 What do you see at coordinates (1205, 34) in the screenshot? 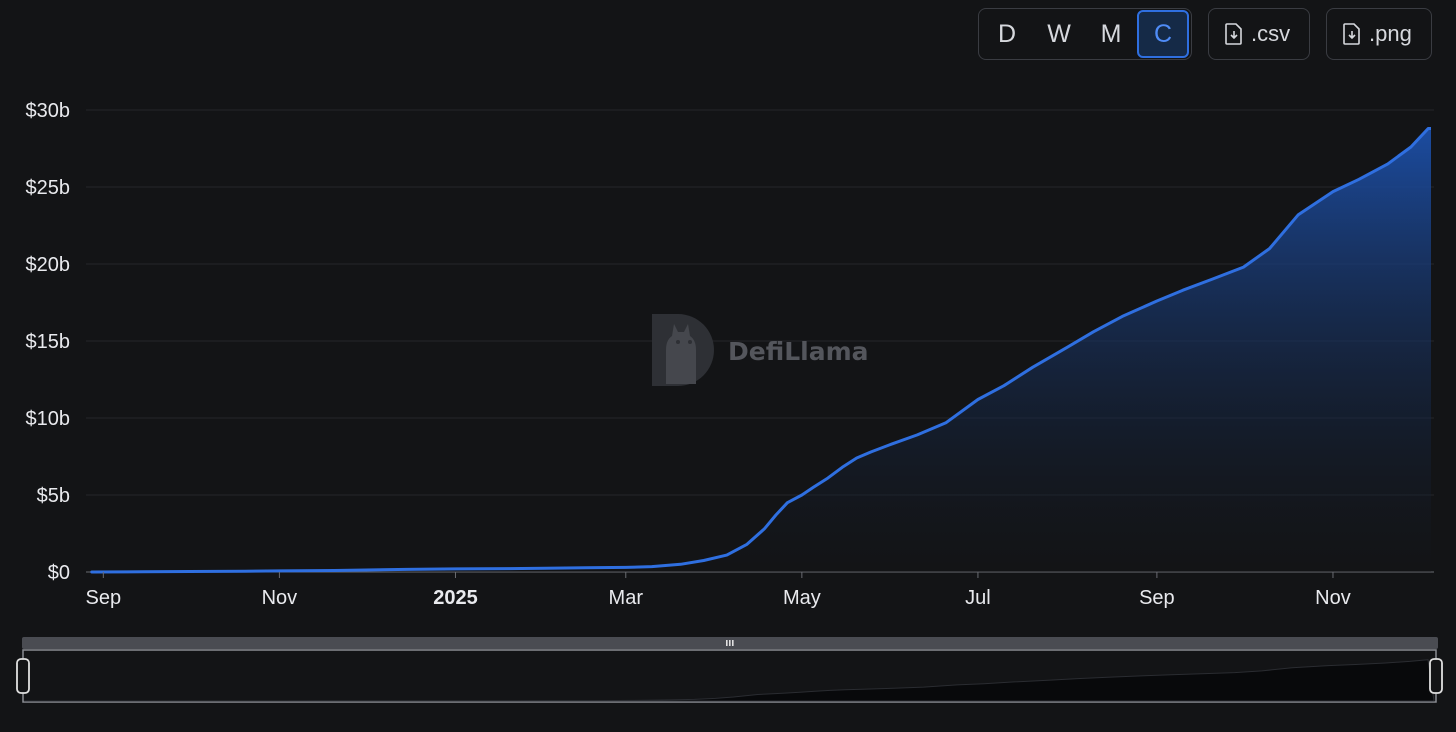
I see `chart-toolbar: D W M C .csv .png` at bounding box center [1205, 34].